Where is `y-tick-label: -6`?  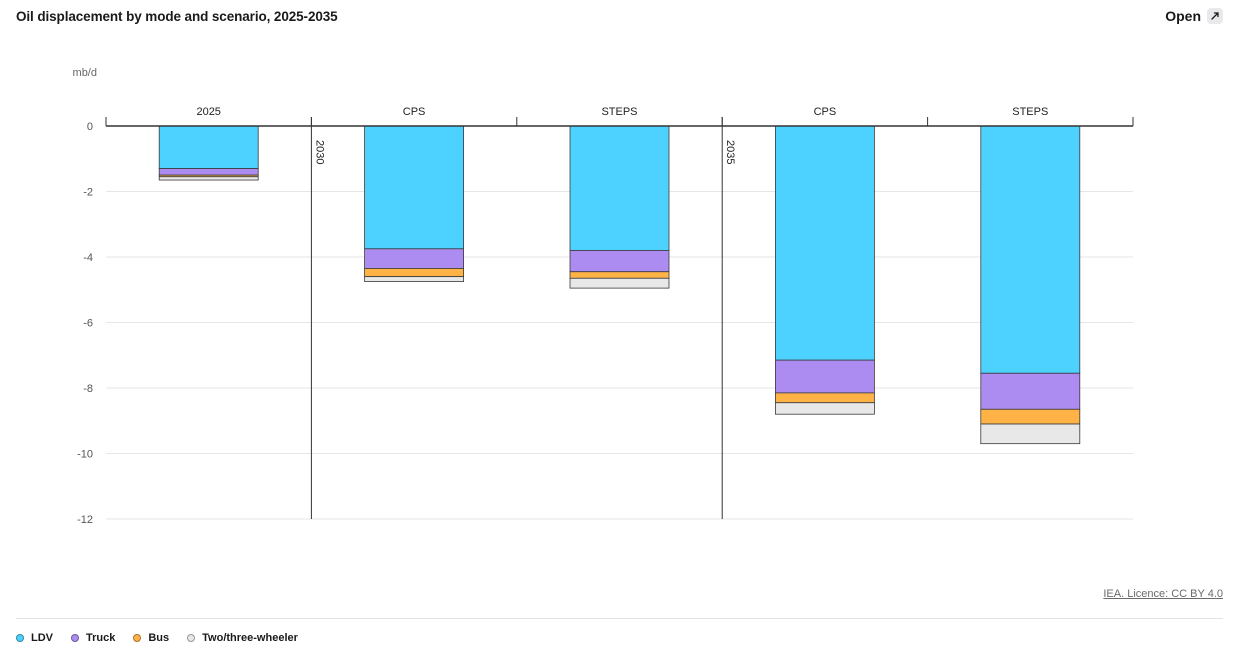
y-tick-label: -6 is located at coordinates (88, 324).